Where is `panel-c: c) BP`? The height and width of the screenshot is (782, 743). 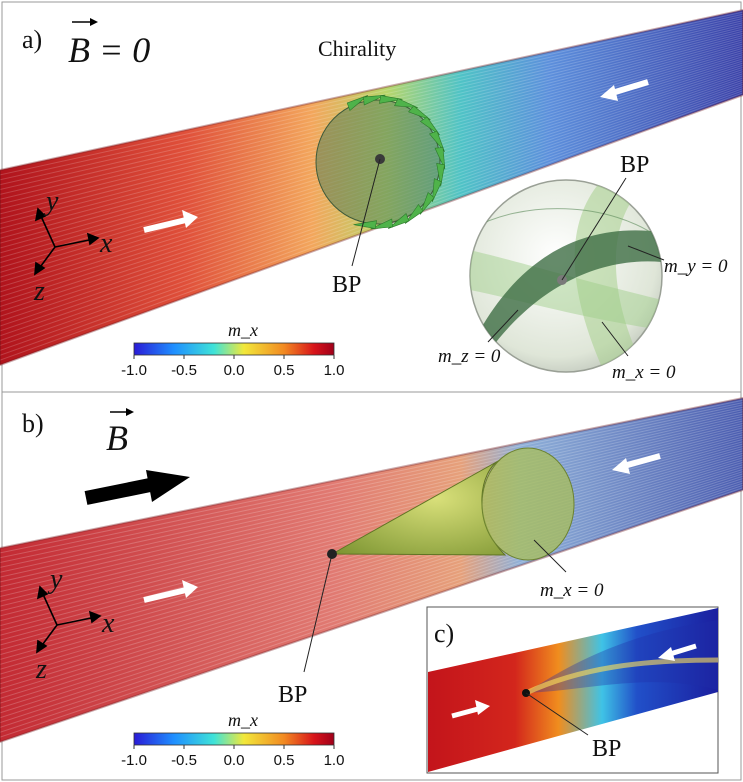
panel-c: c) BP is located at coordinates (572, 690).